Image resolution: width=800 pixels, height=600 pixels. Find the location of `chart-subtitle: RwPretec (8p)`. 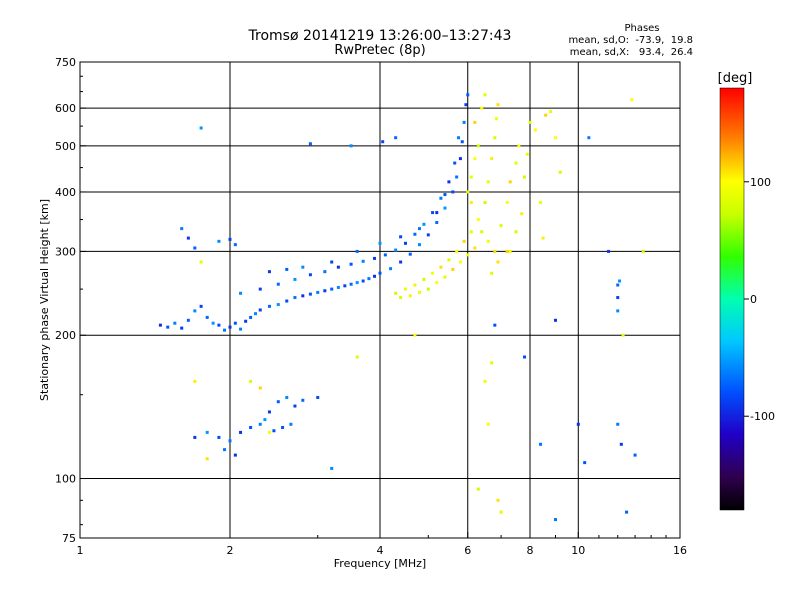

chart-subtitle: RwPretec (8p) is located at coordinates (379, 50).